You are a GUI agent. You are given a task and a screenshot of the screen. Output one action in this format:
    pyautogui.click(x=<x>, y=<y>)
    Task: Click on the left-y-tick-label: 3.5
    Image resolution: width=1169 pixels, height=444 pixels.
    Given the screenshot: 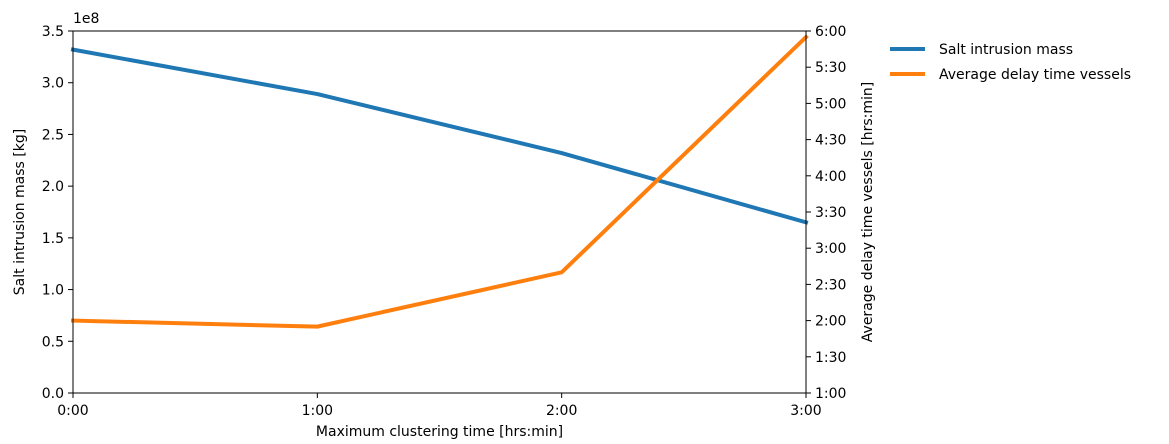 What is the action you would take?
    pyautogui.click(x=53, y=32)
    